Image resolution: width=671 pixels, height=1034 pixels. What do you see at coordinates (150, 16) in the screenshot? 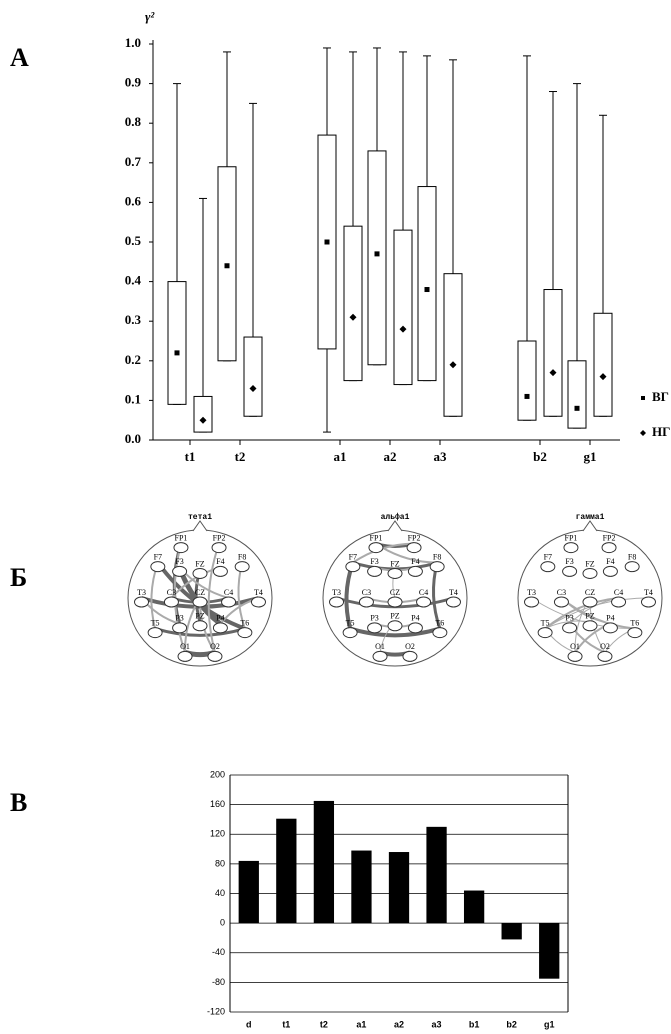
I see `y-axis-label: γ²` at bounding box center [150, 16].